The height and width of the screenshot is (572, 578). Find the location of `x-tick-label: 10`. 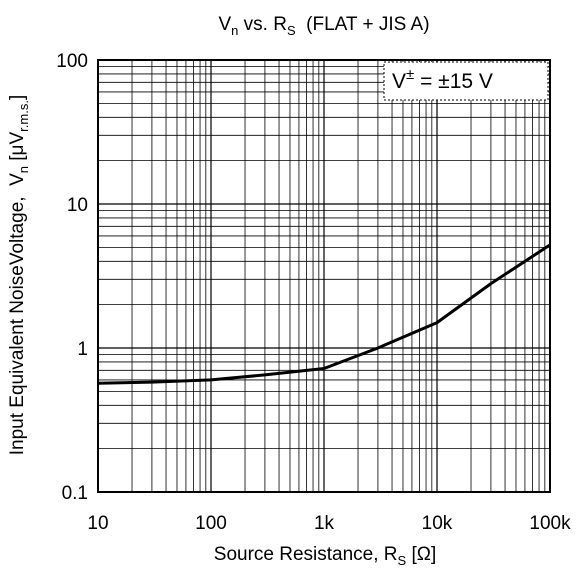

x-tick-label: 10 is located at coordinates (97, 523).